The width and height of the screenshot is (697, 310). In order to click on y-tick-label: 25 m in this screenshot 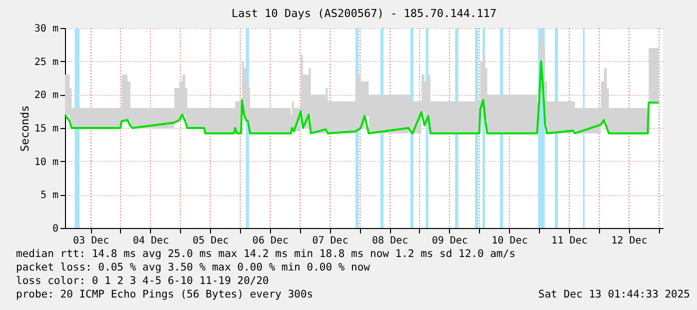, I will do `click(46, 62)`.